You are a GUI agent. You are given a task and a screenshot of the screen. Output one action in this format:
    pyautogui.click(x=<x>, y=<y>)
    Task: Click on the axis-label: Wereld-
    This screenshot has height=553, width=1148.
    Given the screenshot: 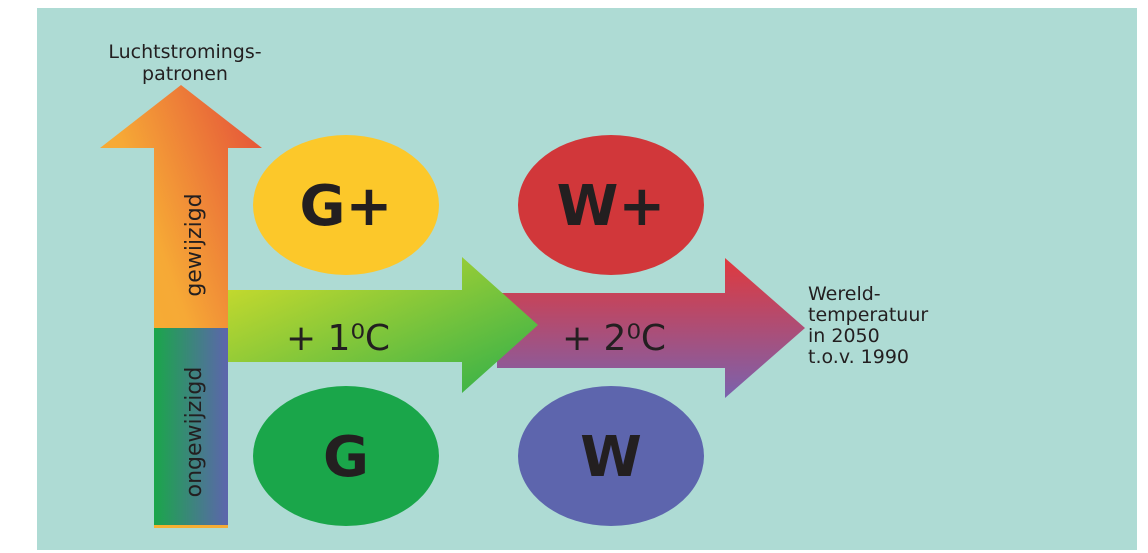 What is the action you would take?
    pyautogui.click(x=844, y=294)
    